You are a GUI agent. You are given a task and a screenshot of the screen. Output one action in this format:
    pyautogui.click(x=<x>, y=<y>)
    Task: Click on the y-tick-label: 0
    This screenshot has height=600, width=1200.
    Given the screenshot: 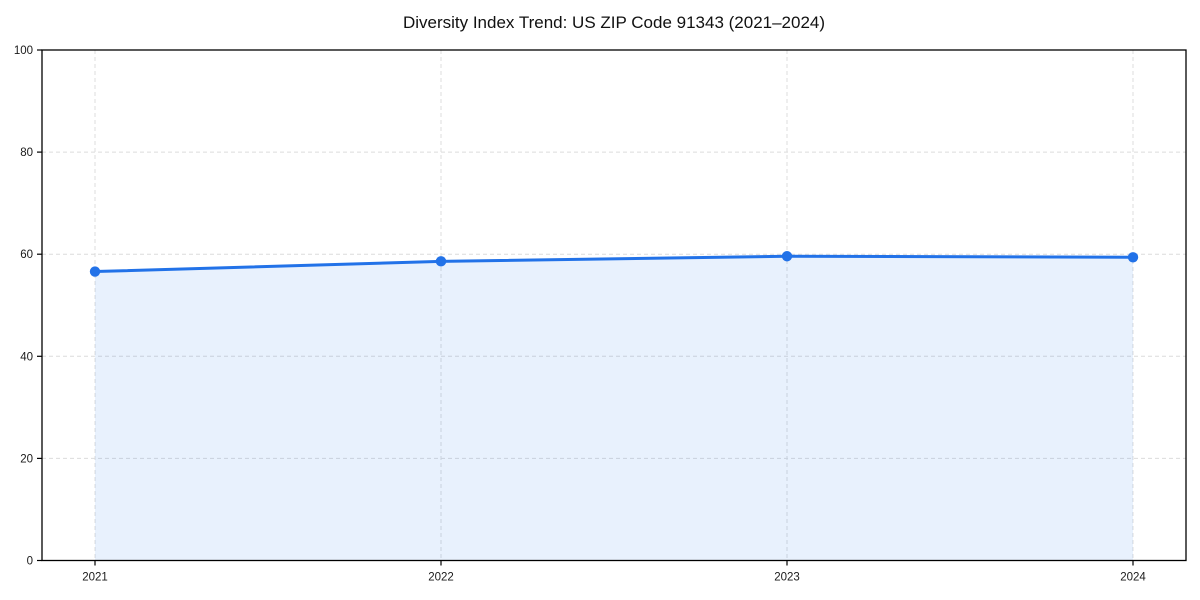 What is the action you would take?
    pyautogui.click(x=30, y=562)
    